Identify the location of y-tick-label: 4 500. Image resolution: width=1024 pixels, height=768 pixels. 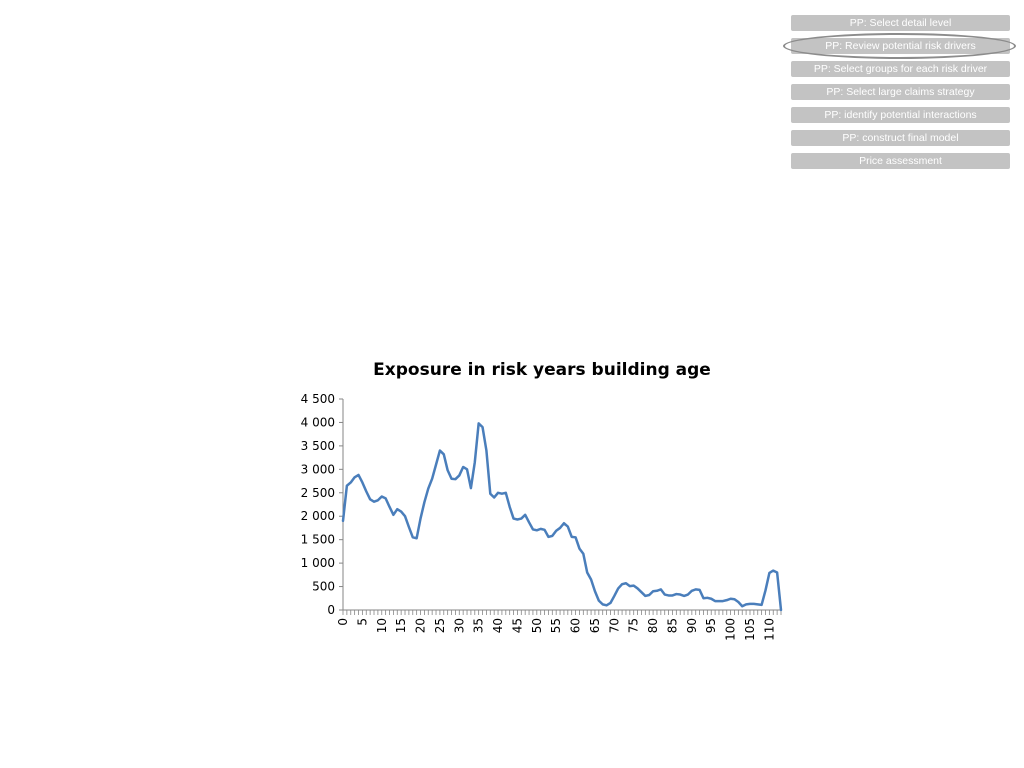
(318, 399).